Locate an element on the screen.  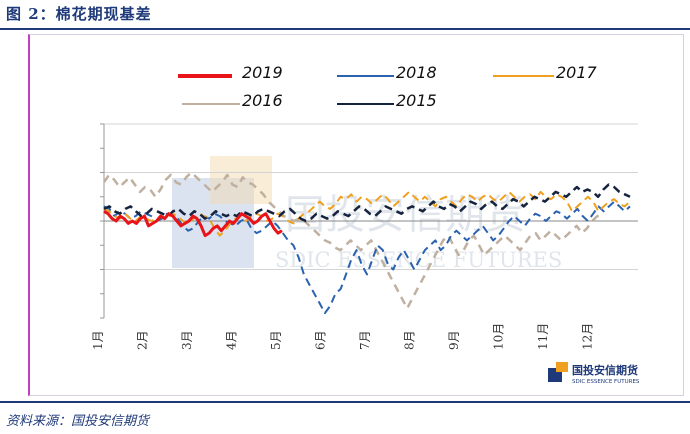
logo-sub: SDIC ESSENCE FUTURES is located at coordinates (606, 382).